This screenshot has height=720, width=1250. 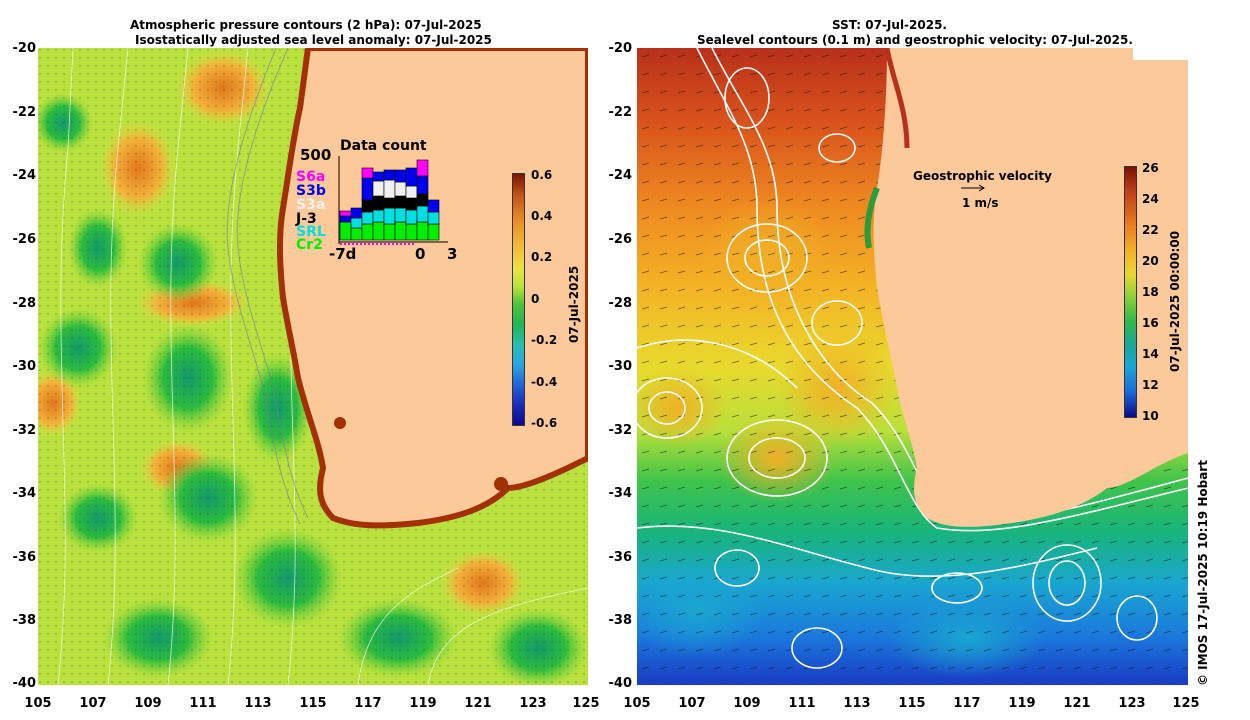 What do you see at coordinates (1022, 703) in the screenshot?
I see `right-lon-tick: 119` at bounding box center [1022, 703].